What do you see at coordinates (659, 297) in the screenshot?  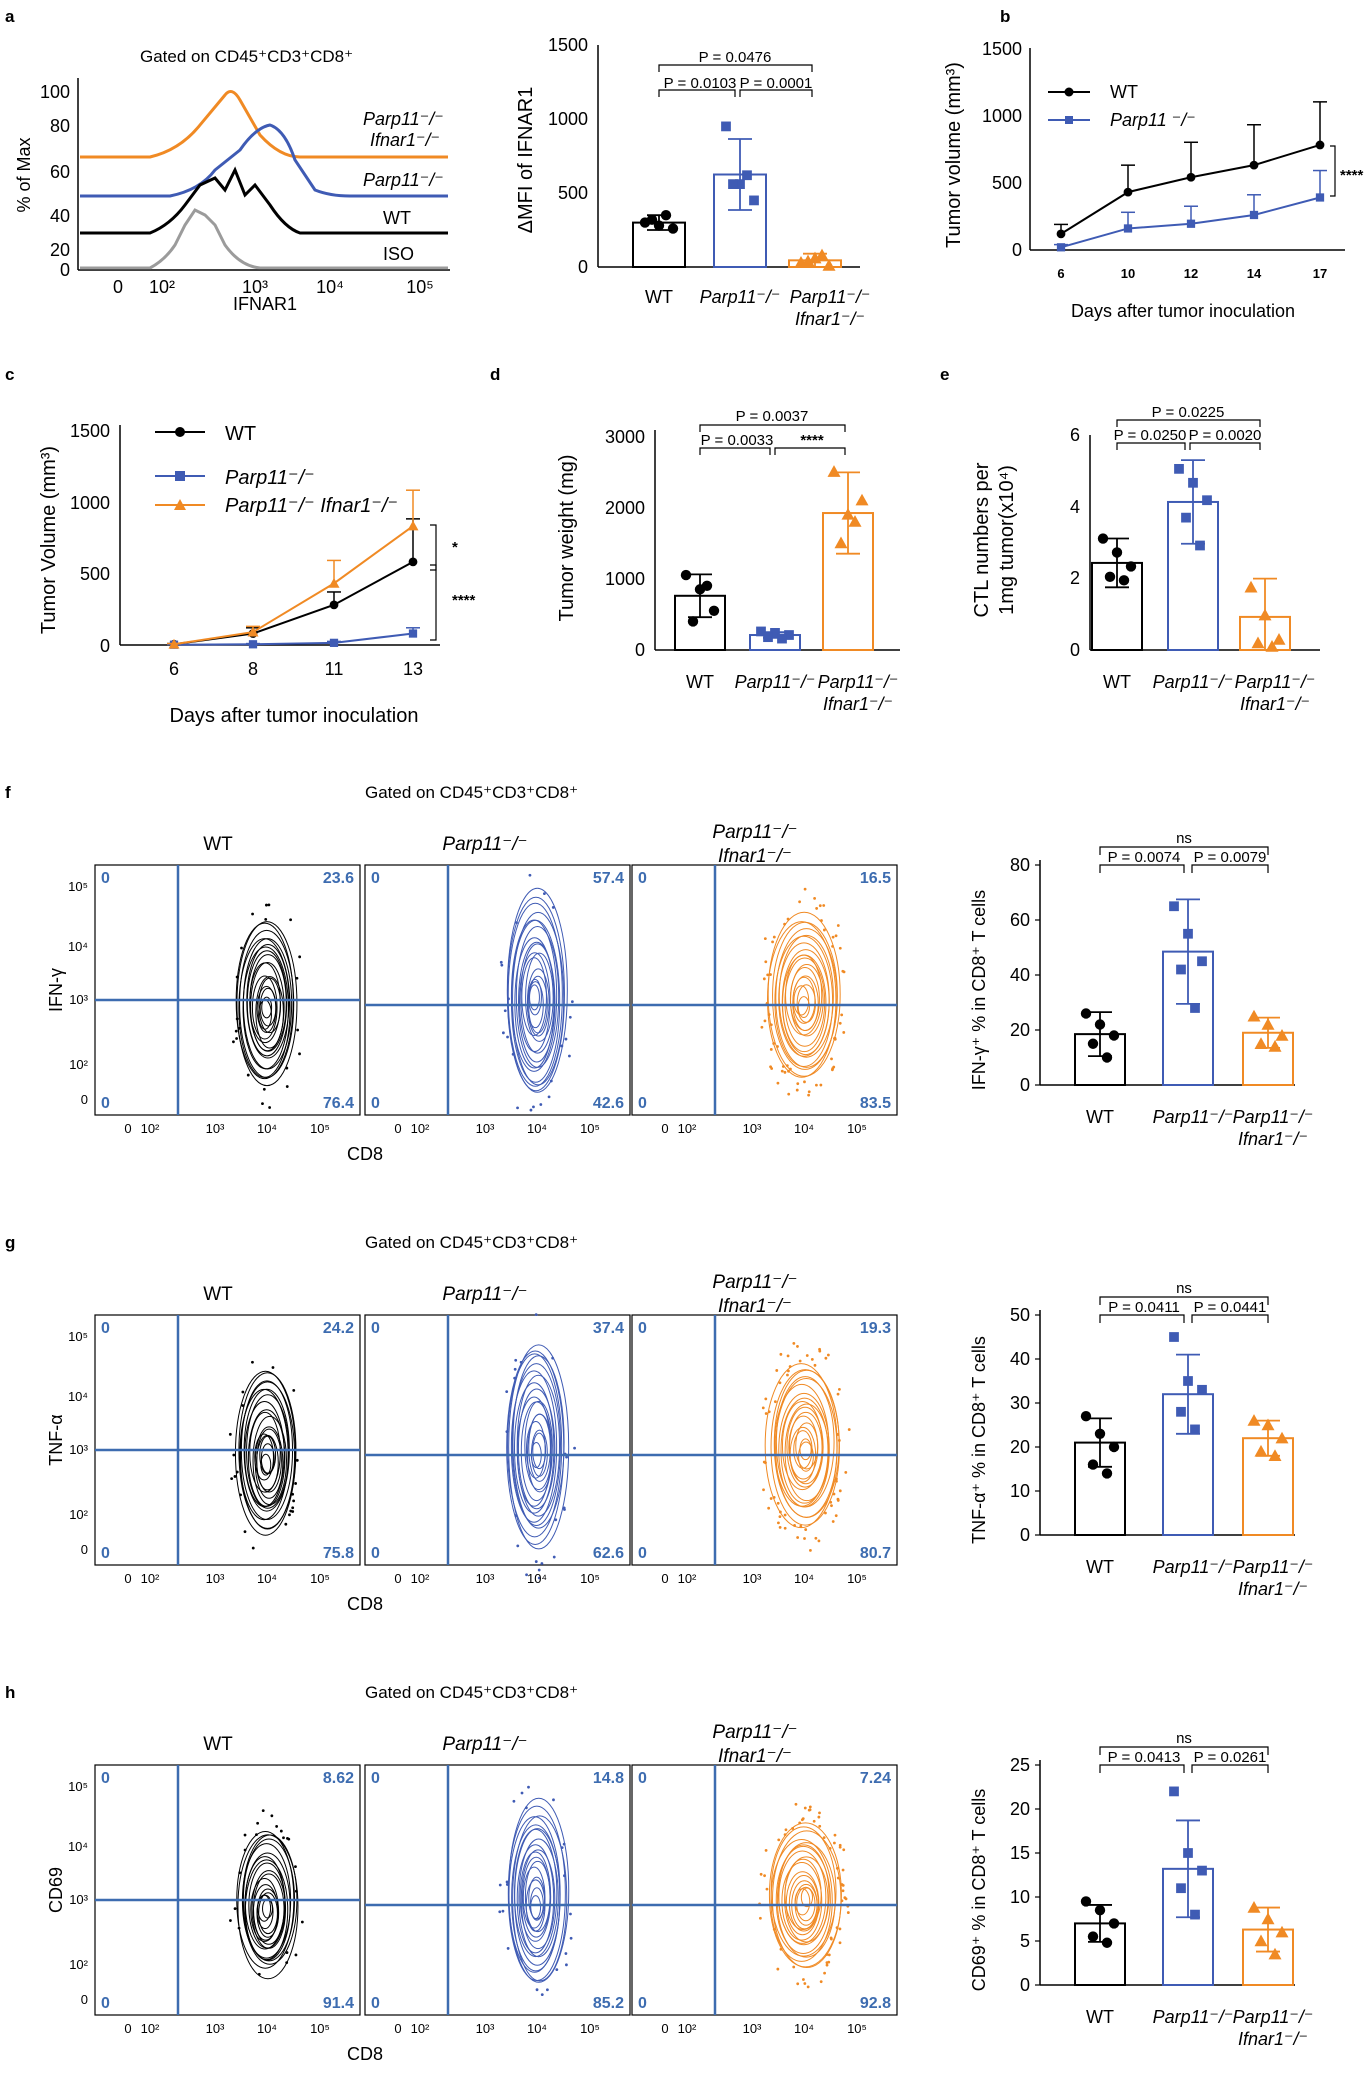 I see `a-bar-group: WT` at bounding box center [659, 297].